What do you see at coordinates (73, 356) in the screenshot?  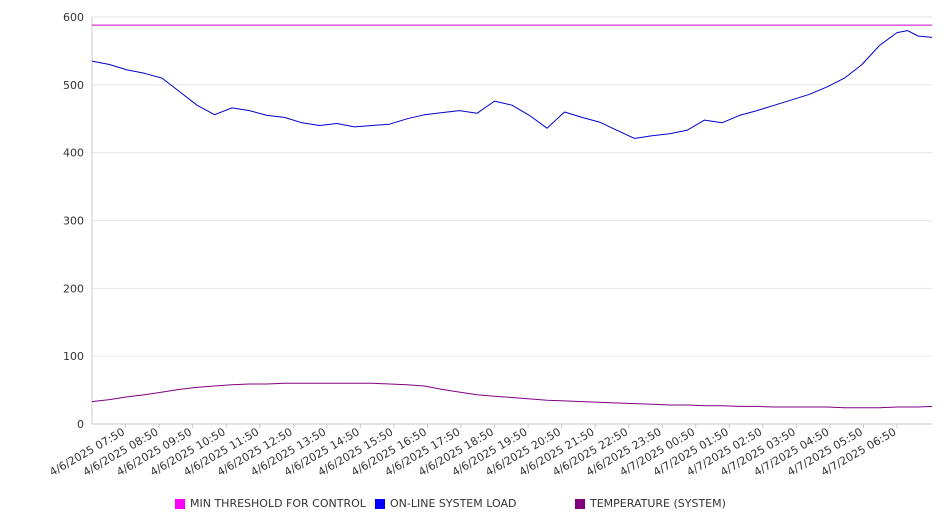 I see `y-tick-label: 100` at bounding box center [73, 356].